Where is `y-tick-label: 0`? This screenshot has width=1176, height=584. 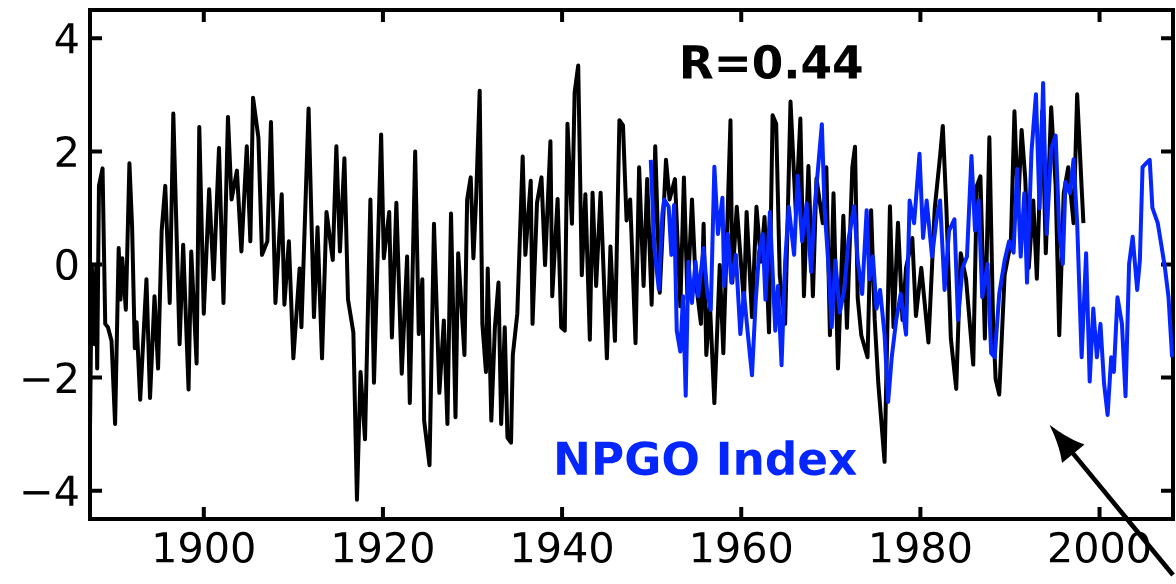
y-tick-label: 0 is located at coordinates (67, 264).